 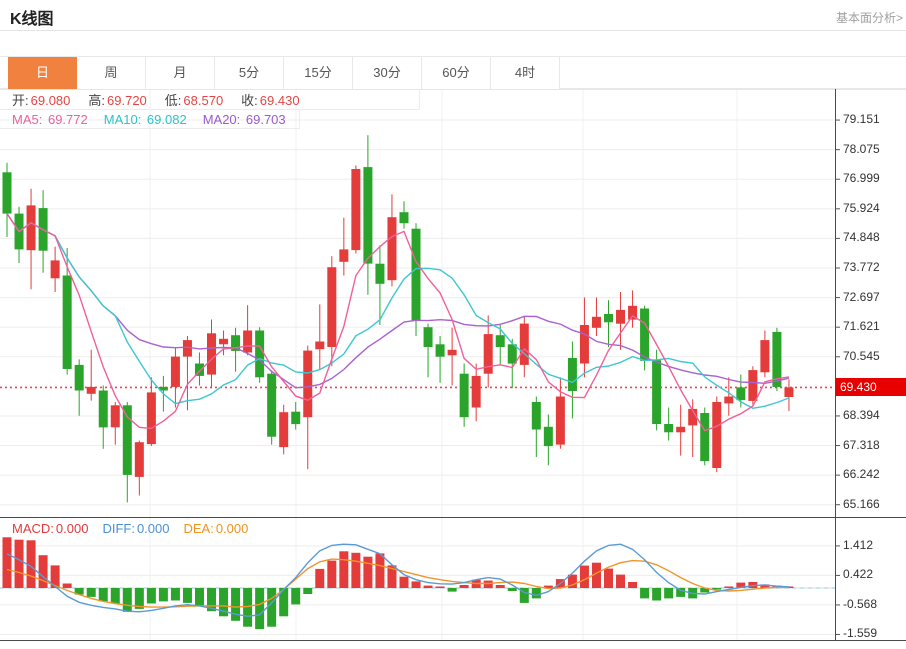 I want to click on fundamental-analysis-link: 基本面分析>, so click(x=869, y=18).